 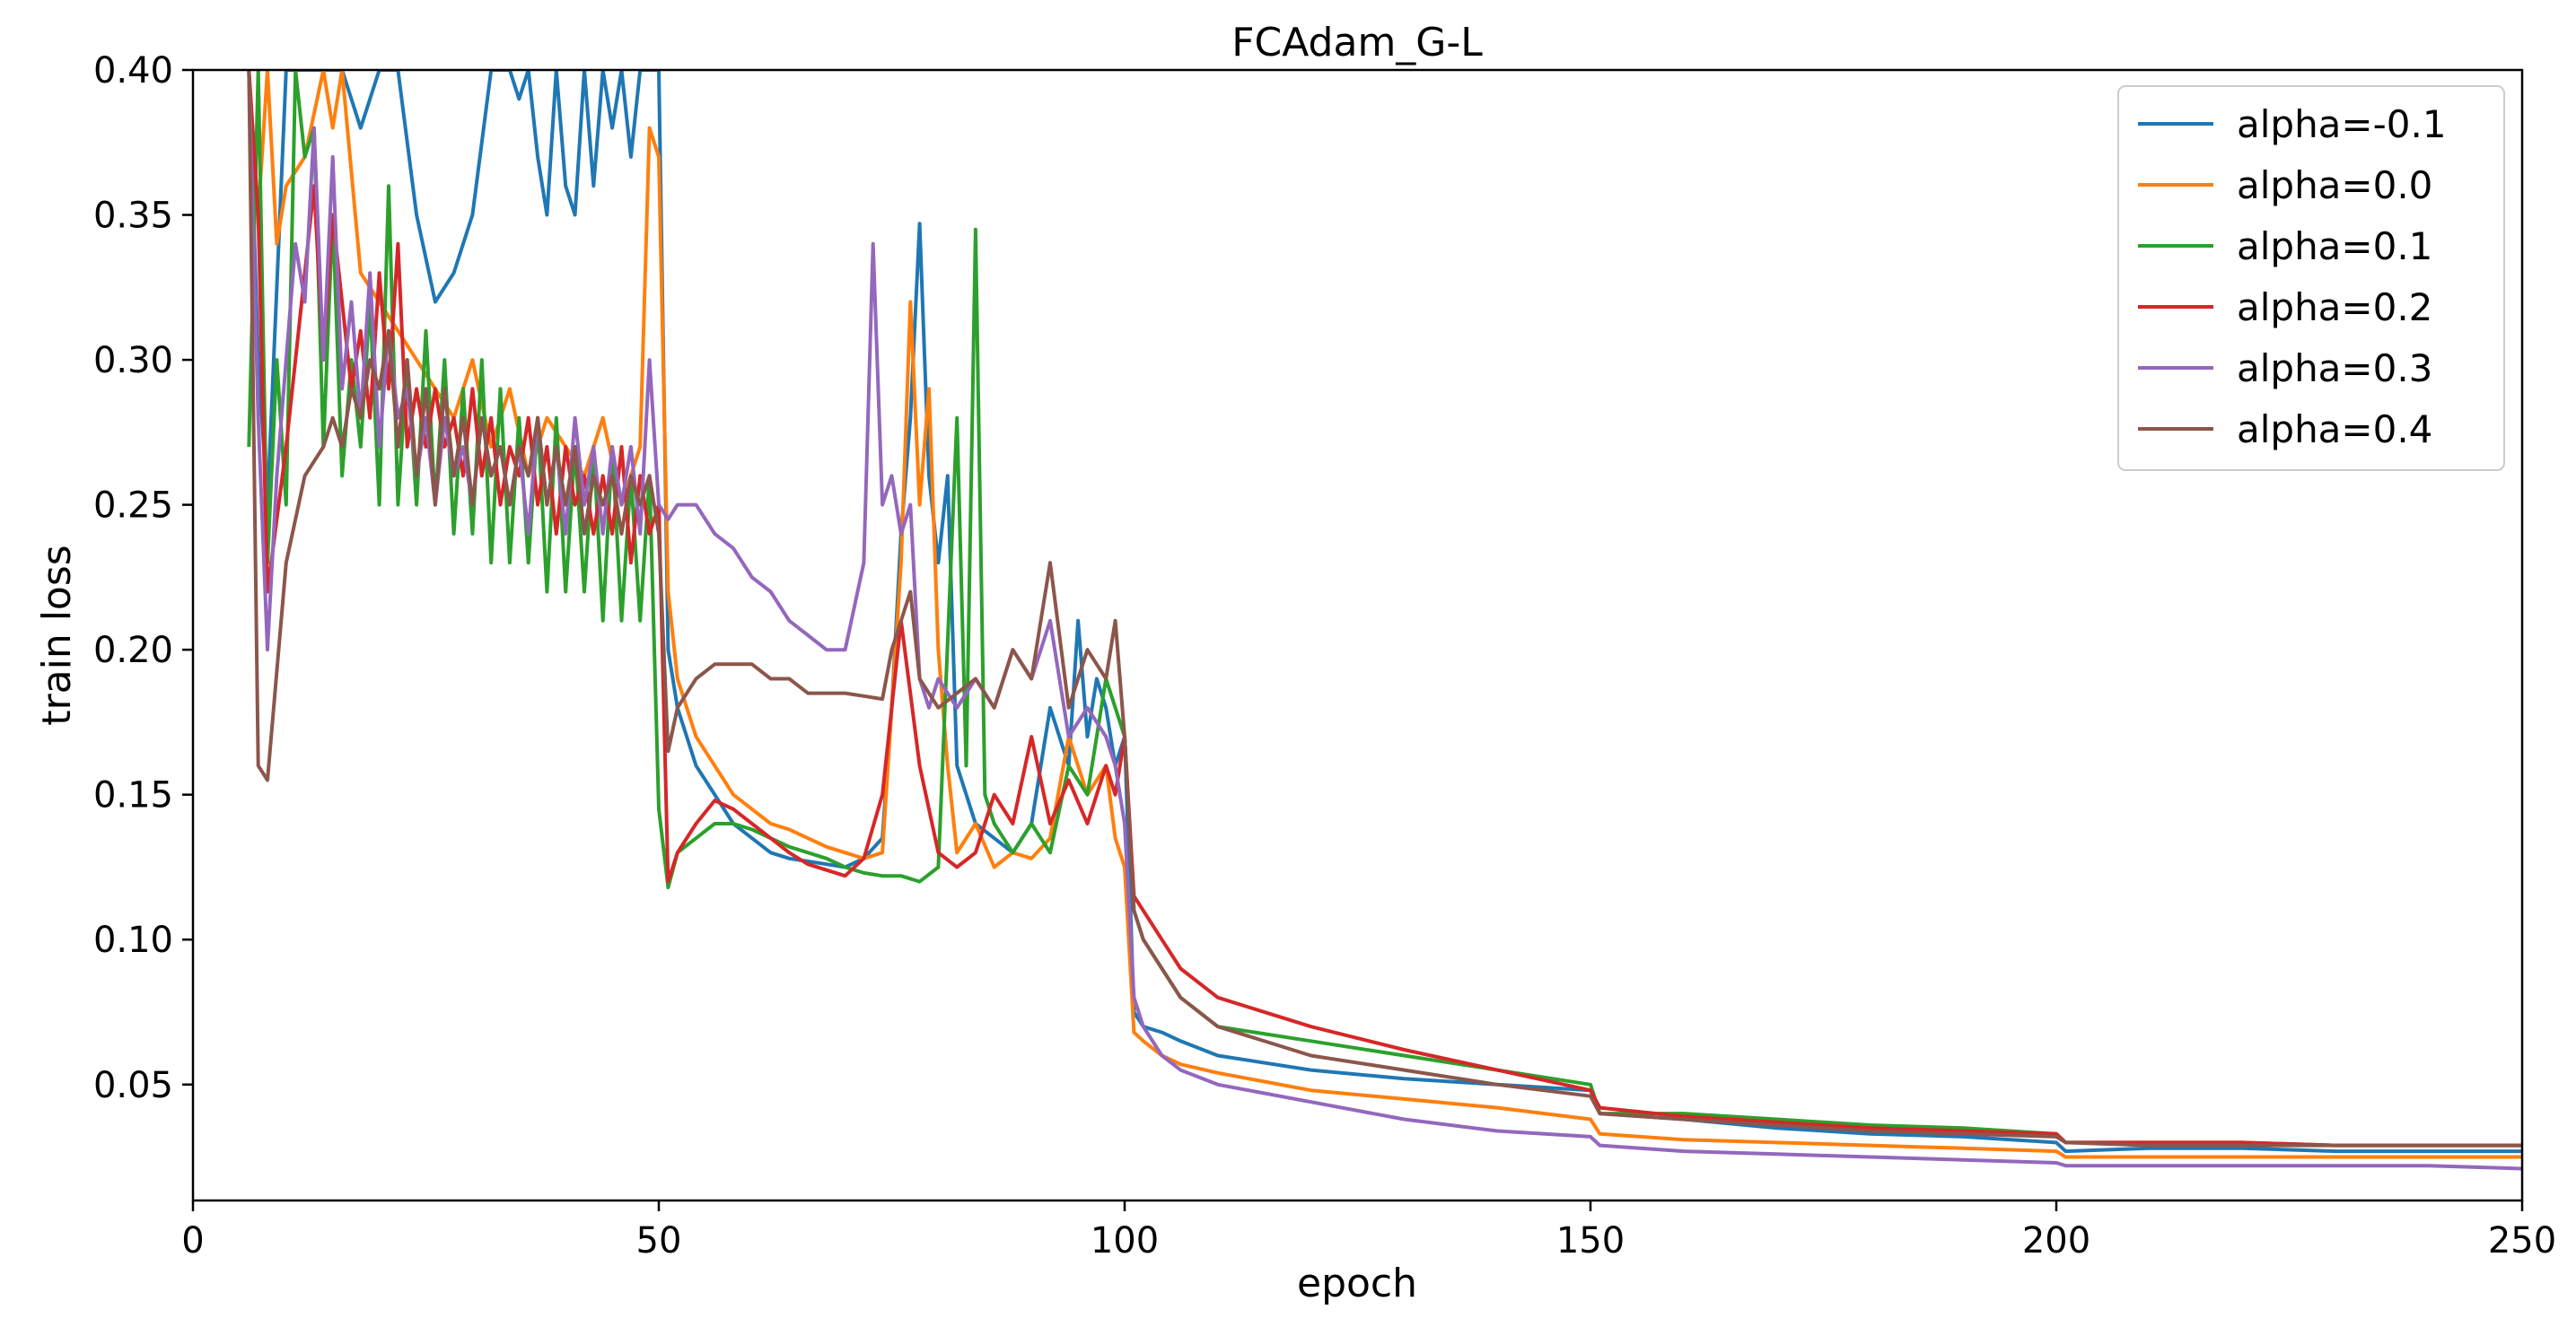 What do you see at coordinates (2334, 429) in the screenshot?
I see `legend-label-5: alpha=0.4` at bounding box center [2334, 429].